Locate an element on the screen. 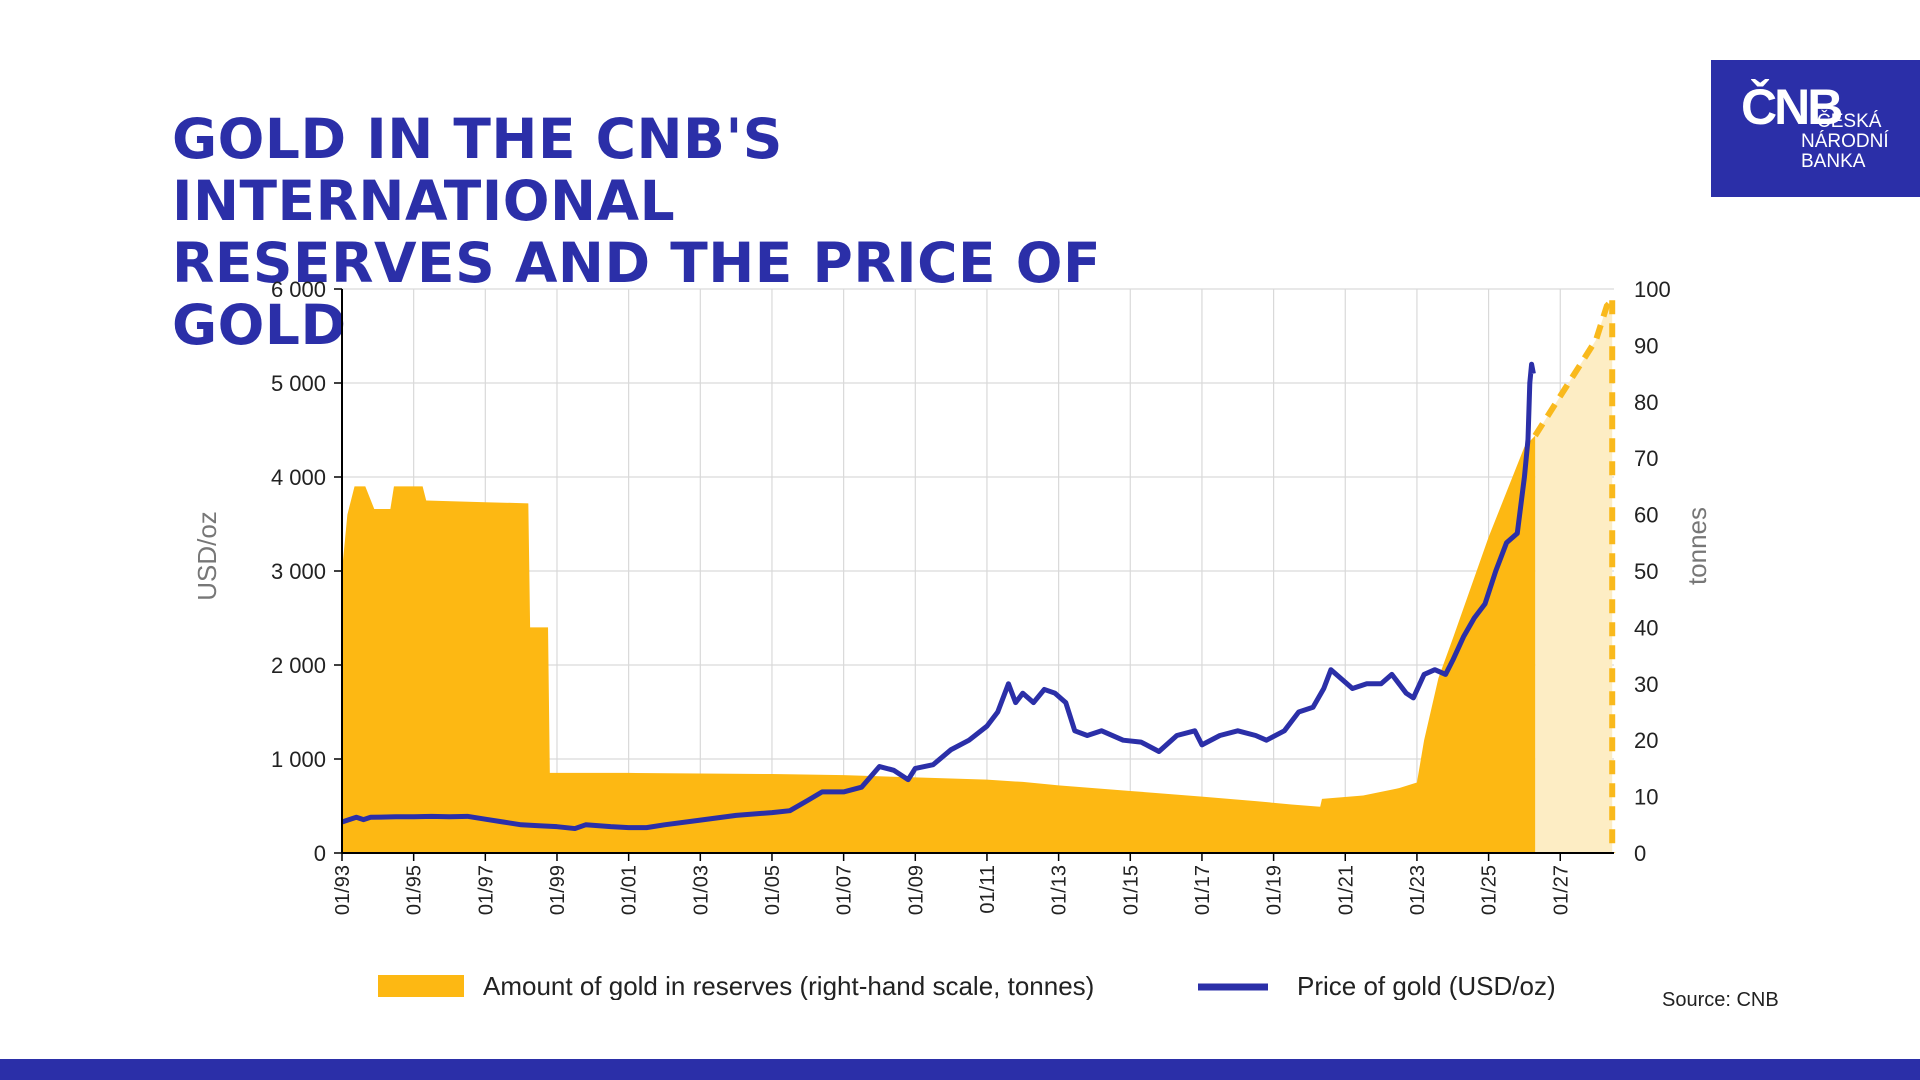 Image resolution: width=1920 pixels, height=1080 pixels. logo-name-line-1: ČESKÁ is located at coordinates (1849, 121).